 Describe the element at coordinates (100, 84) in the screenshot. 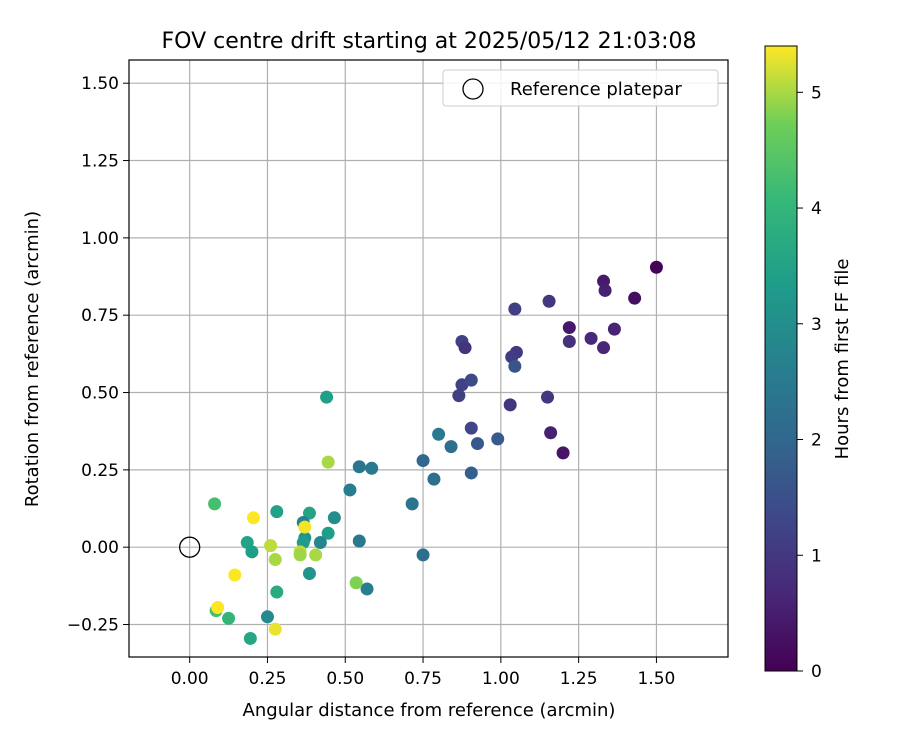

I see `y-tick-label: 1.50` at that location.